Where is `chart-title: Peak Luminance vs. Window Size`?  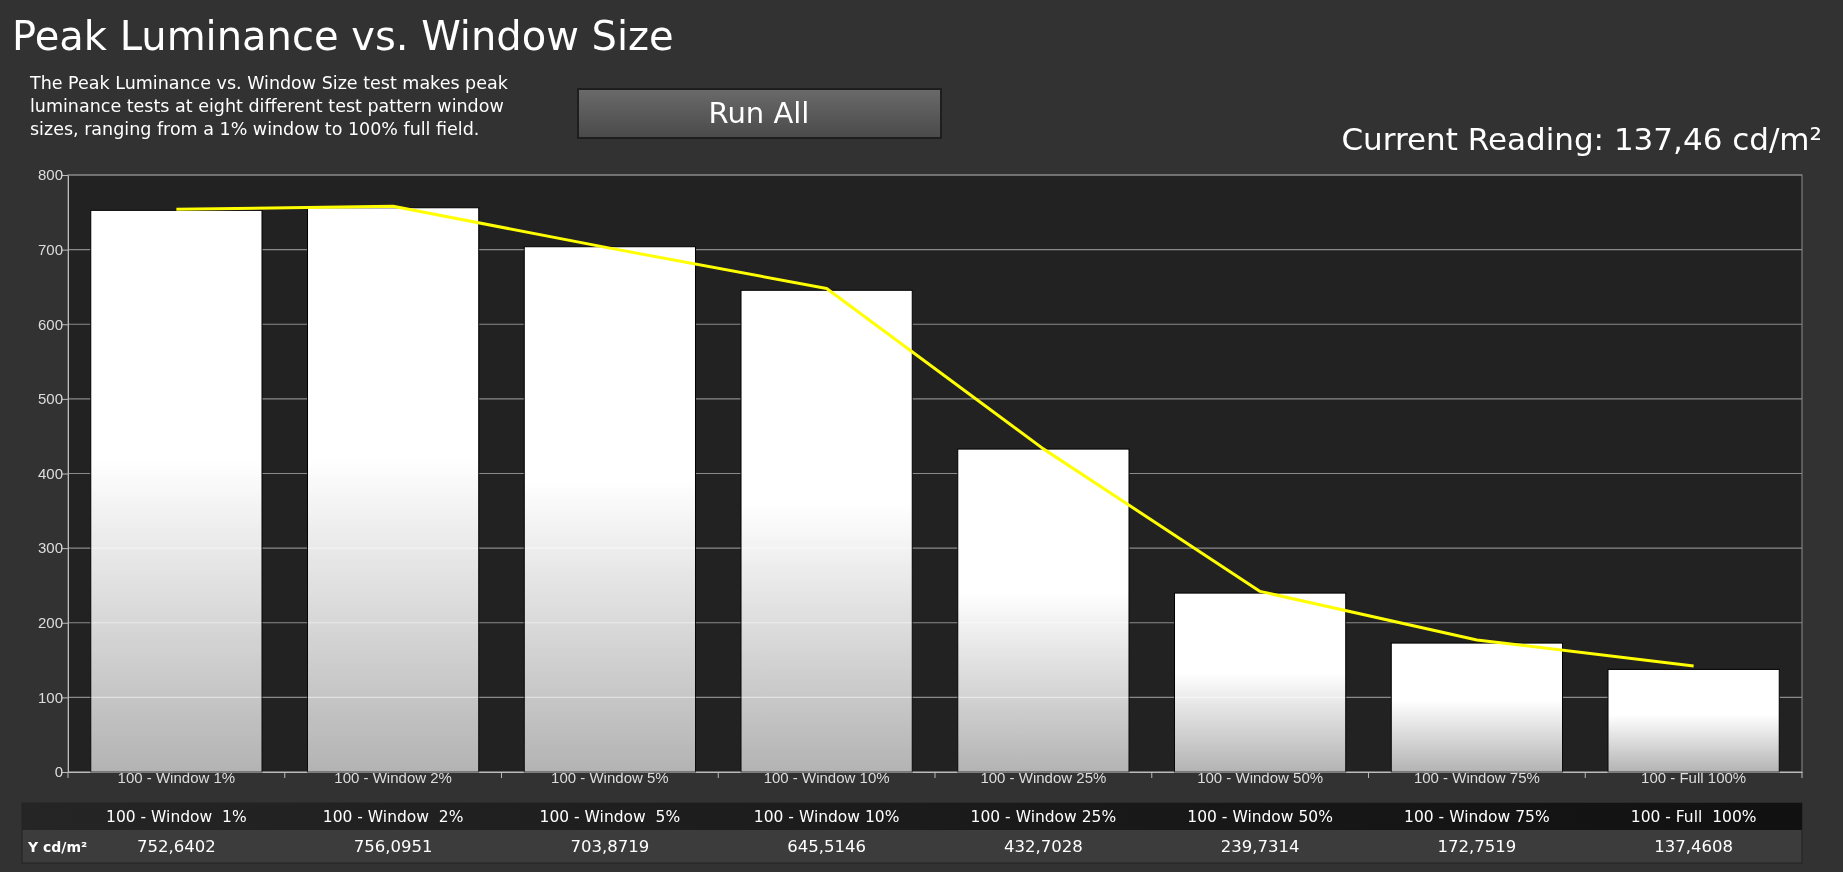
chart-title: Peak Luminance vs. Window Size is located at coordinates (343, 36).